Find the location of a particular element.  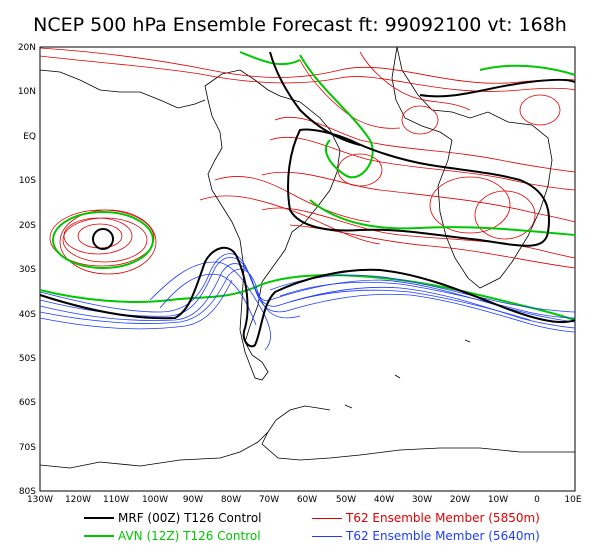

lat-label: 20S is located at coordinates (27, 226).